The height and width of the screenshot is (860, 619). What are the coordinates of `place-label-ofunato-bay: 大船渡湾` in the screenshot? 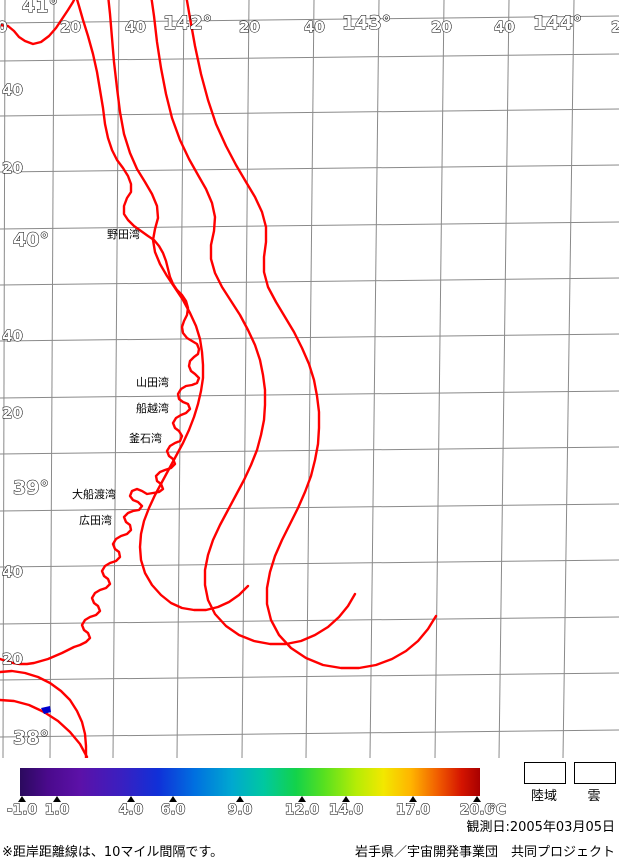 It's located at (94, 494).